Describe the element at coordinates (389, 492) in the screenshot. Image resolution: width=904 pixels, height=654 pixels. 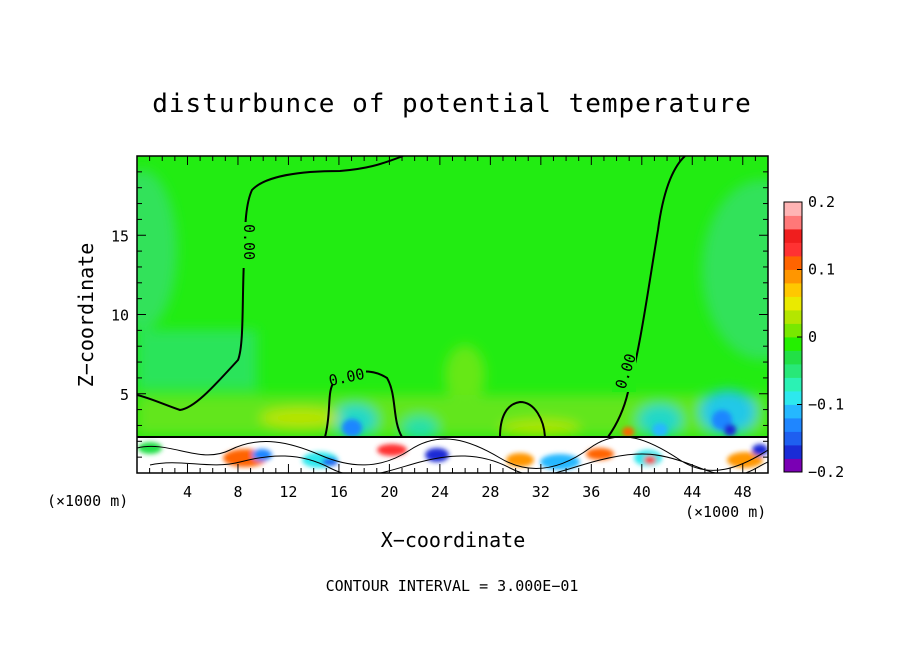
I see `x-tick-label: 20` at that location.